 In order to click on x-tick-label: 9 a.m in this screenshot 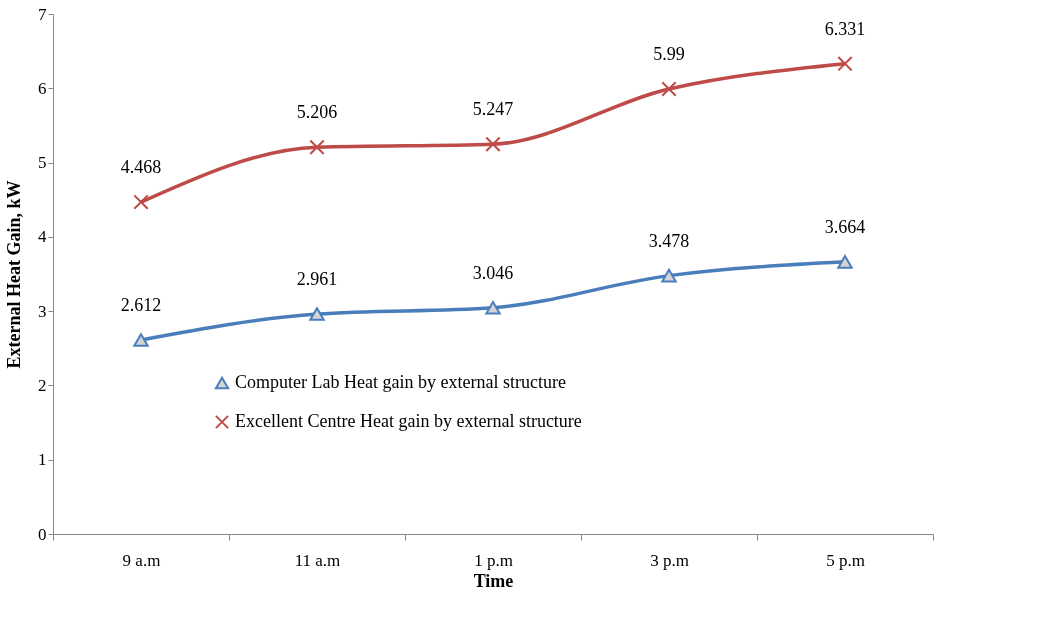, I will do `click(141, 560)`.